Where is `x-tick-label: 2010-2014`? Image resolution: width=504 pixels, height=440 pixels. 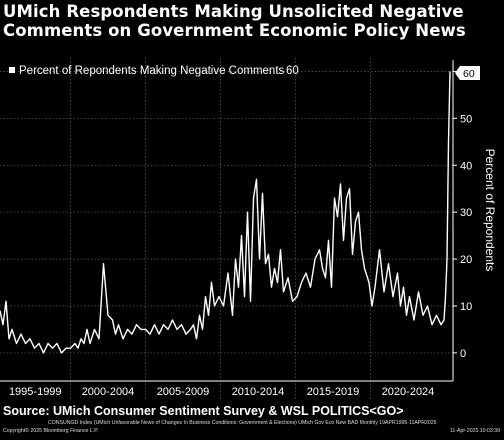 x-tick-label: 2010-2014 is located at coordinates (258, 392).